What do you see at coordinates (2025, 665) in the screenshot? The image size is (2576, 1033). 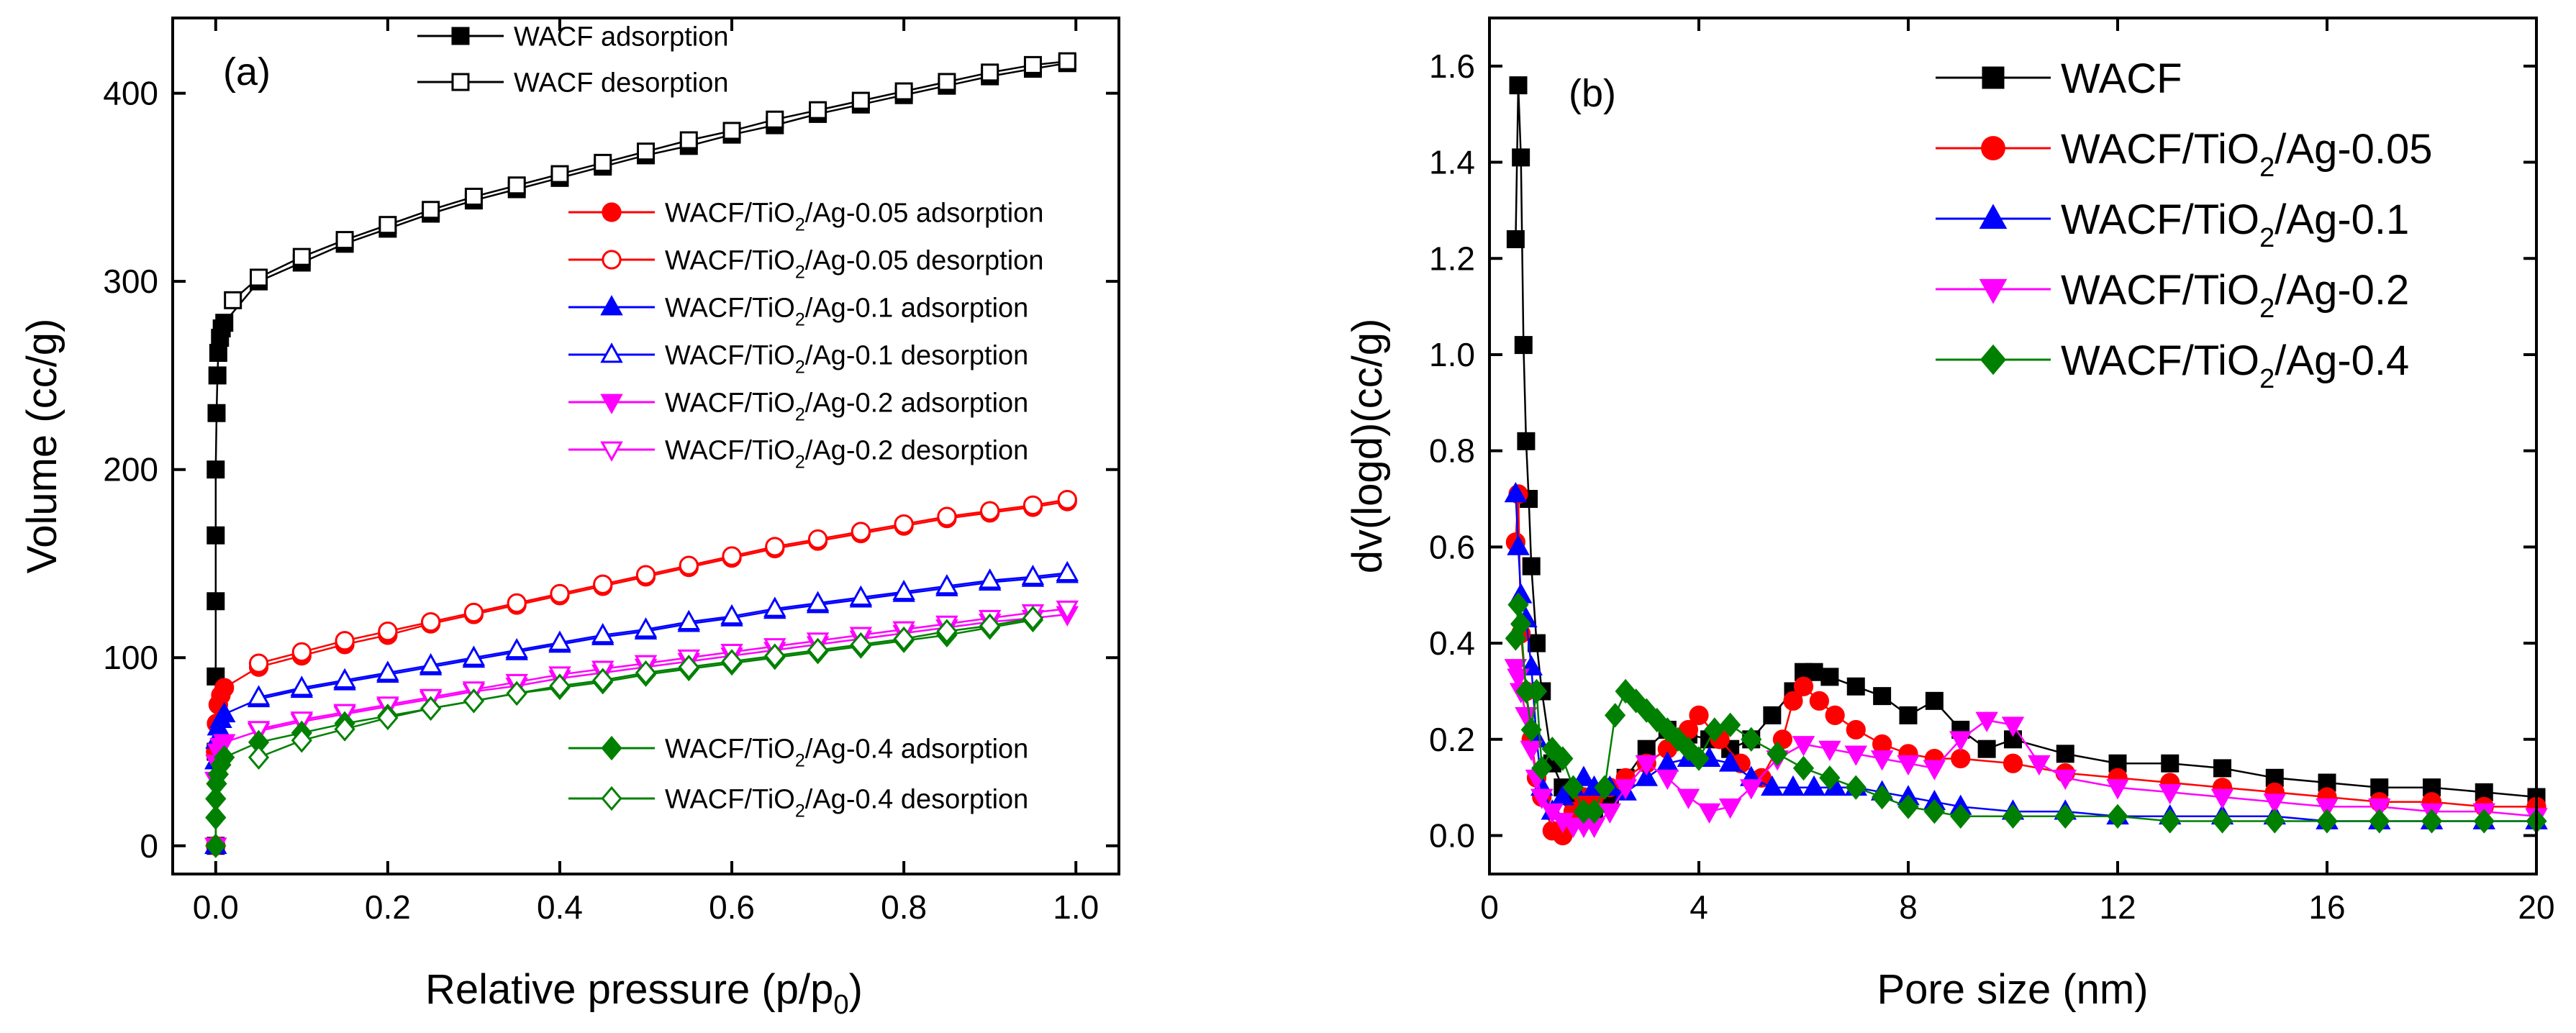 I see `panel-b-wacf-tio2-ag-0-05-series` at bounding box center [2025, 665].